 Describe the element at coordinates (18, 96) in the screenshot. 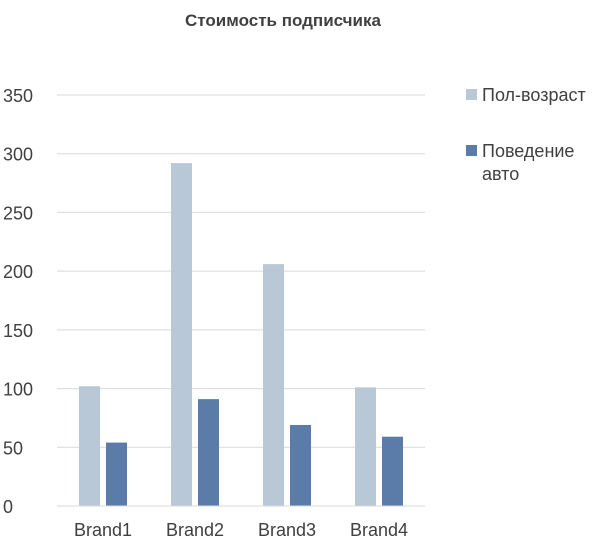

I see `y-tick-label: 350` at that location.